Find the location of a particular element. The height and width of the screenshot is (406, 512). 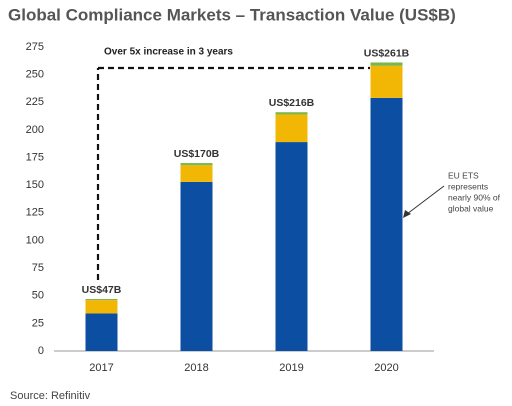

y-tick-label: 200 is located at coordinates (35, 130).